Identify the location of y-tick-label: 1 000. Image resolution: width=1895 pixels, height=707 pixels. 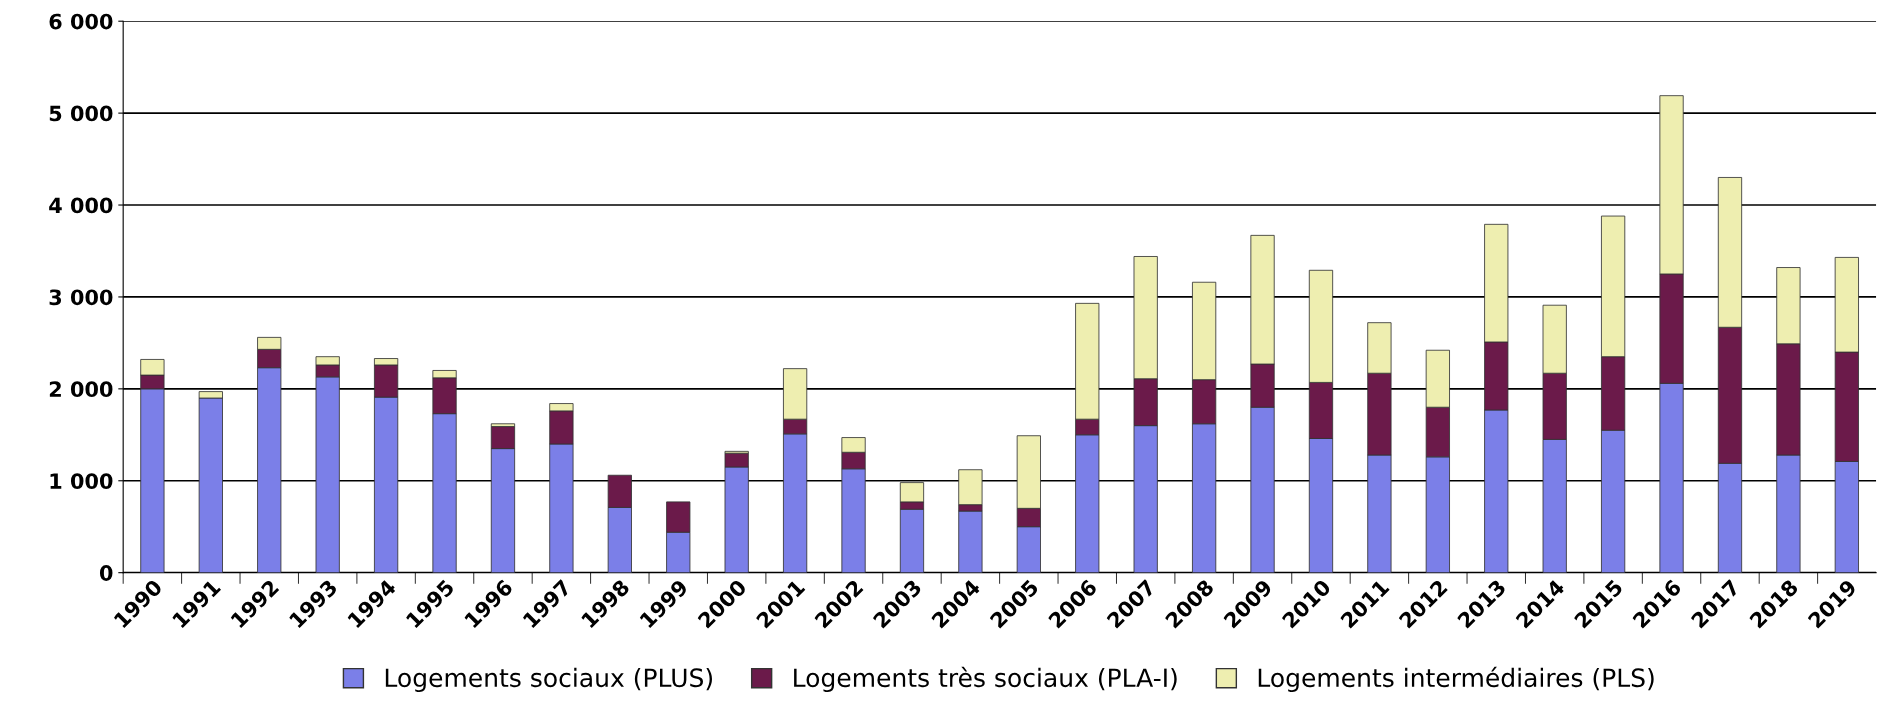
(81, 481).